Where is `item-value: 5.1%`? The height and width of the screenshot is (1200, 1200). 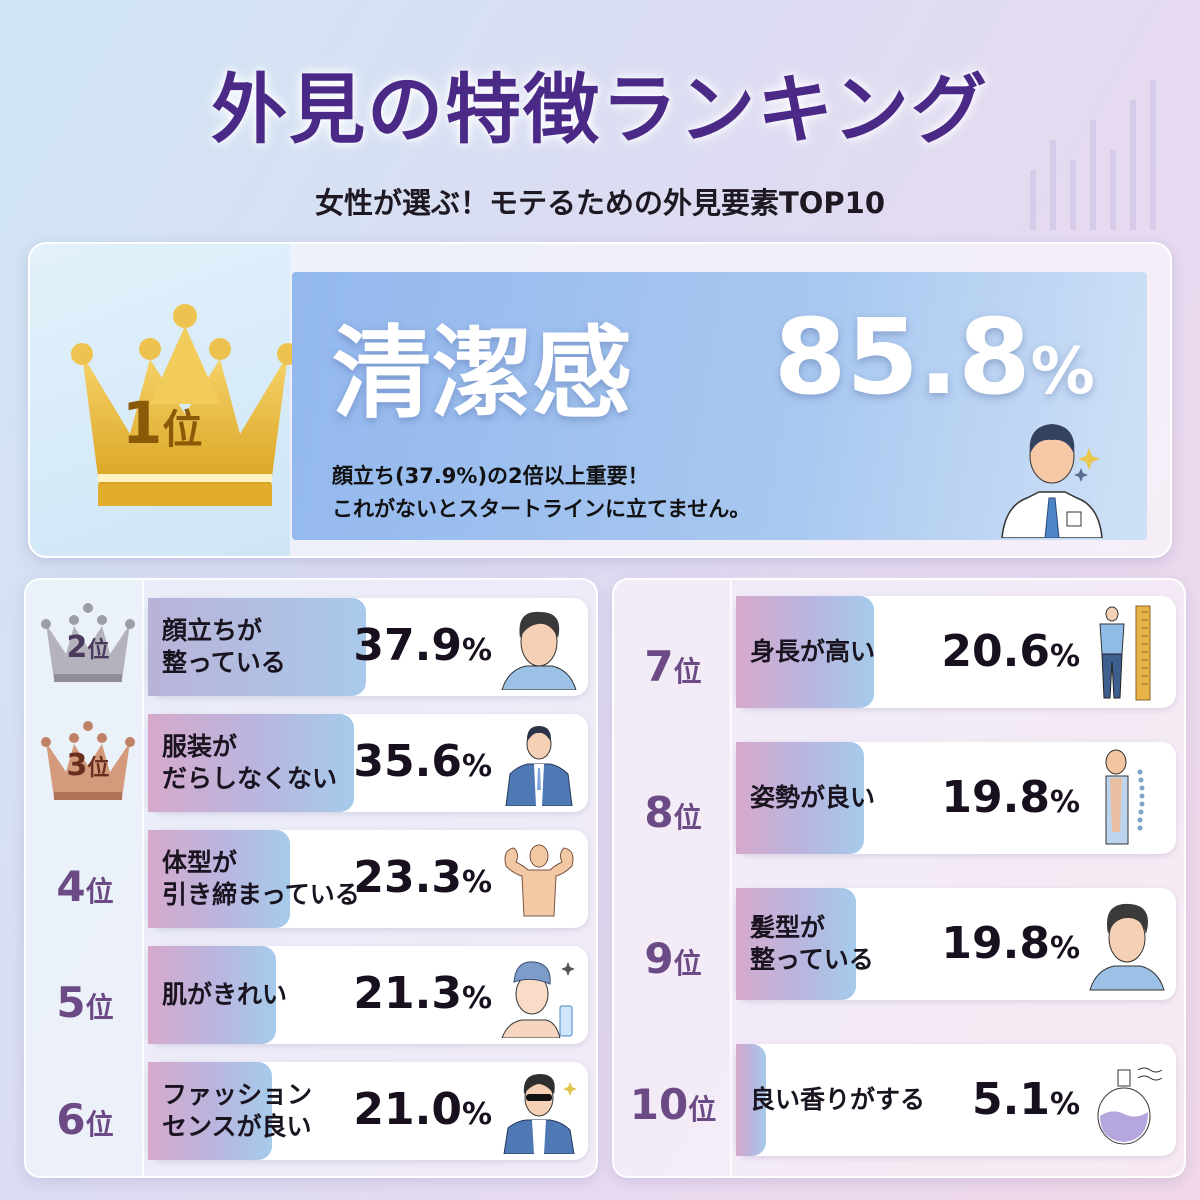
item-value: 5.1% is located at coordinates (1025, 1099).